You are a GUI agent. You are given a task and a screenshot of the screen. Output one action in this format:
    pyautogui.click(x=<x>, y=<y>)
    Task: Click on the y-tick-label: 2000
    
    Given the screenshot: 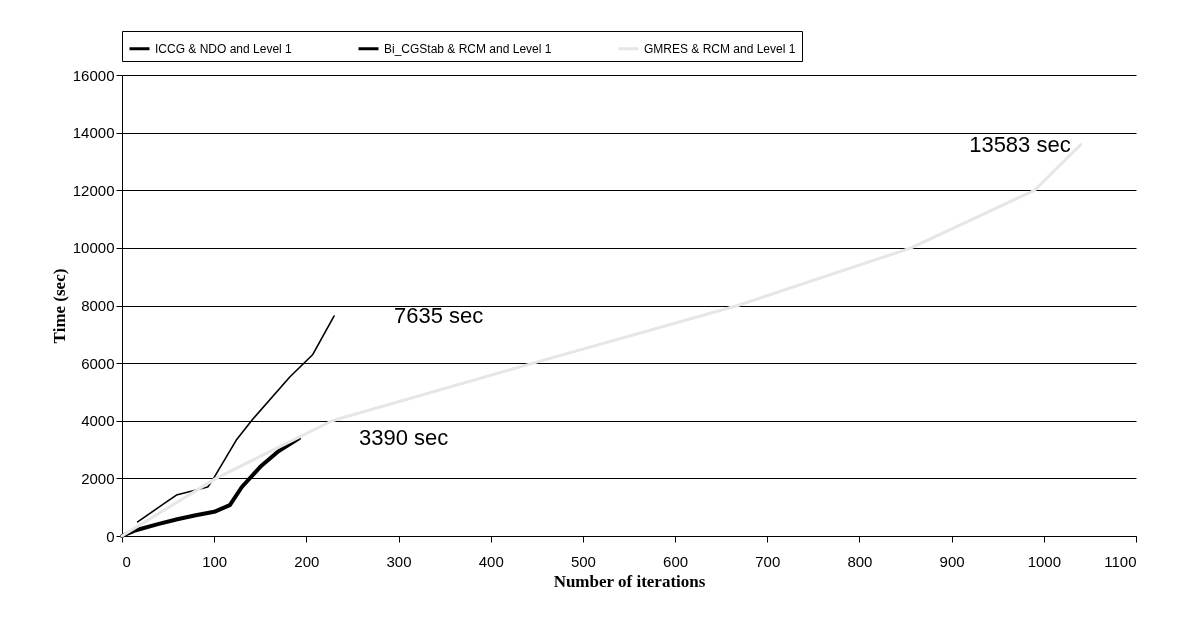 What is the action you would take?
    pyautogui.click(x=98, y=478)
    